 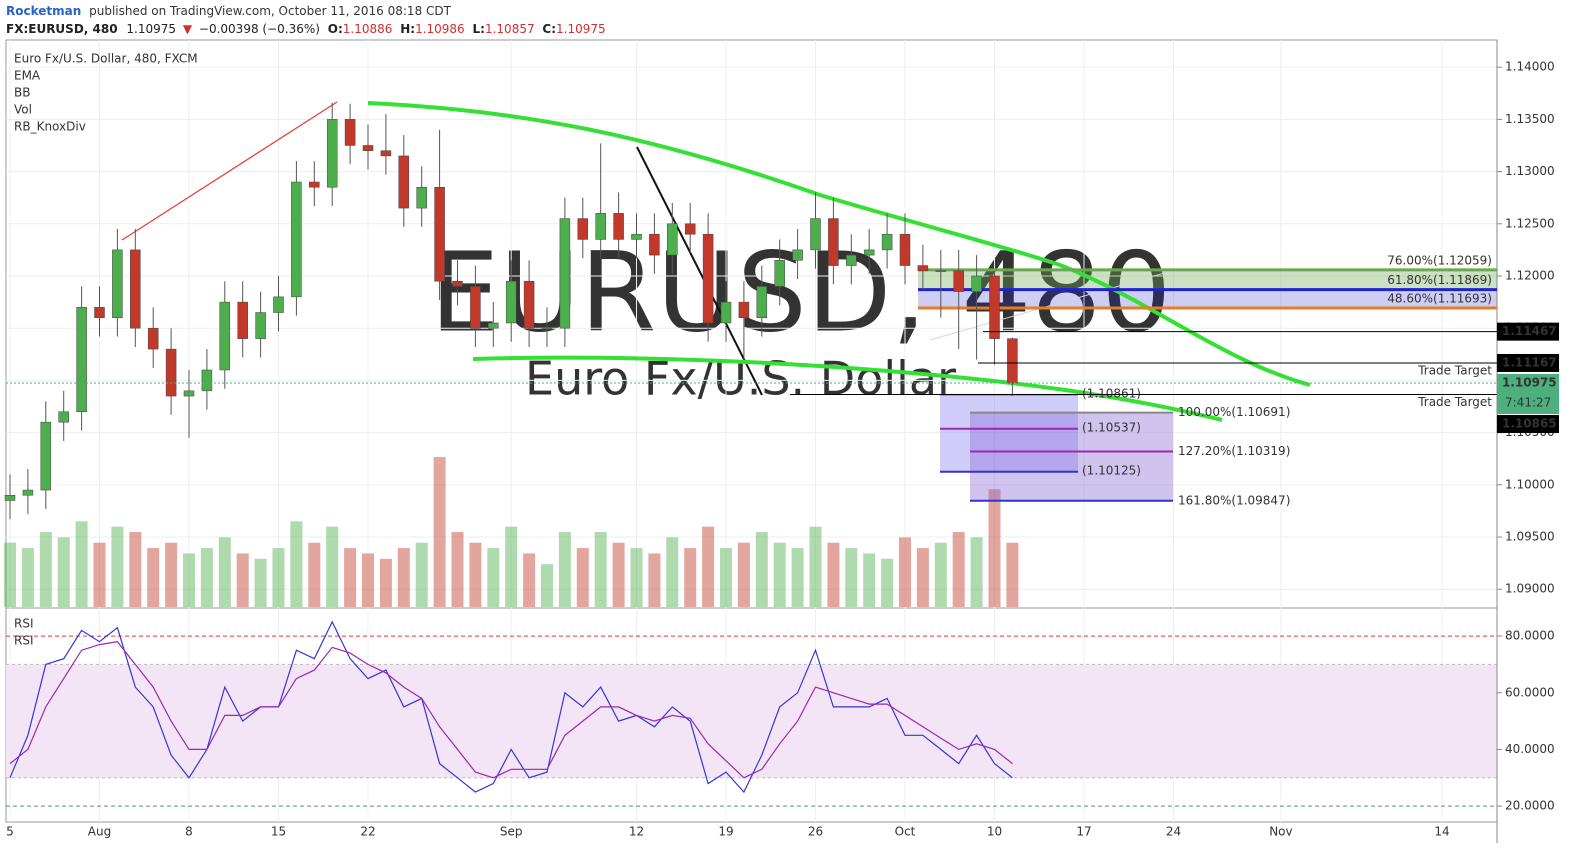 What do you see at coordinates (1439, 280) in the screenshot?
I see `fib-label: 61.80%(1.11869)` at bounding box center [1439, 280].